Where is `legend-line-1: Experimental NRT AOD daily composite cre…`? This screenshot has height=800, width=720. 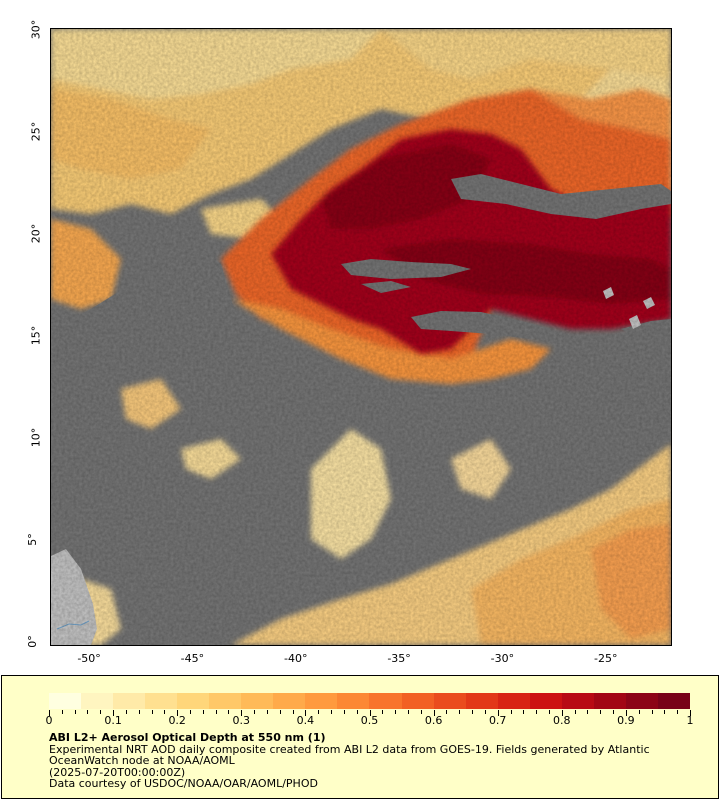 legend-line-1: Experimental NRT AOD daily composite cre… is located at coordinates (349, 749).